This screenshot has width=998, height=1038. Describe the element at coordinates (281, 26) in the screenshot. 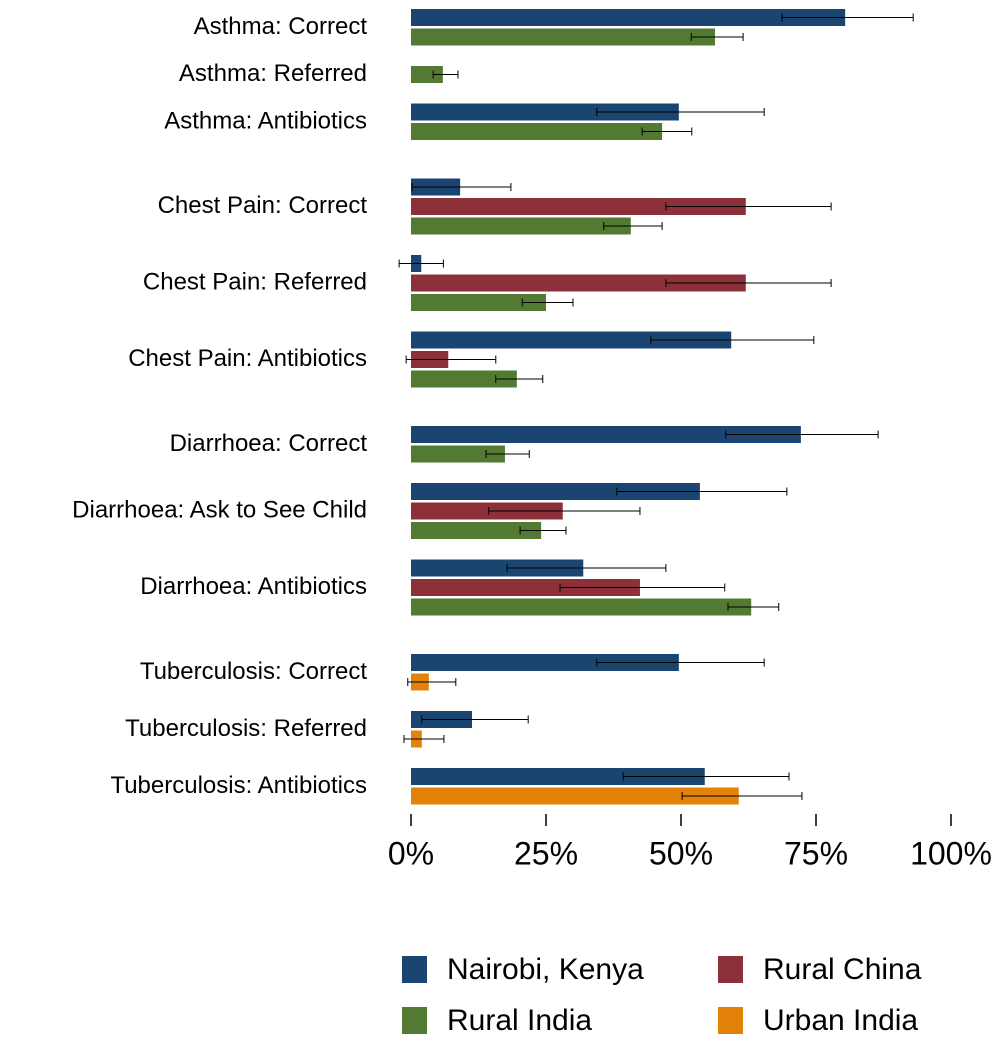

I see `category-label: Asthma: Correct` at that location.